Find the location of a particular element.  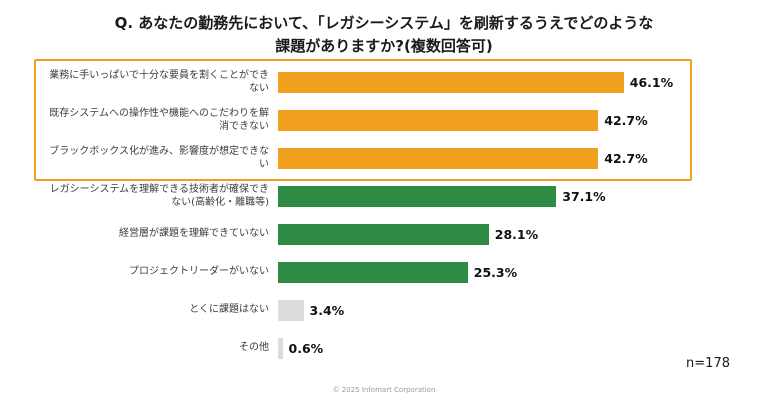

copyright: © 2025 Infomart Corporation is located at coordinates (384, 390).